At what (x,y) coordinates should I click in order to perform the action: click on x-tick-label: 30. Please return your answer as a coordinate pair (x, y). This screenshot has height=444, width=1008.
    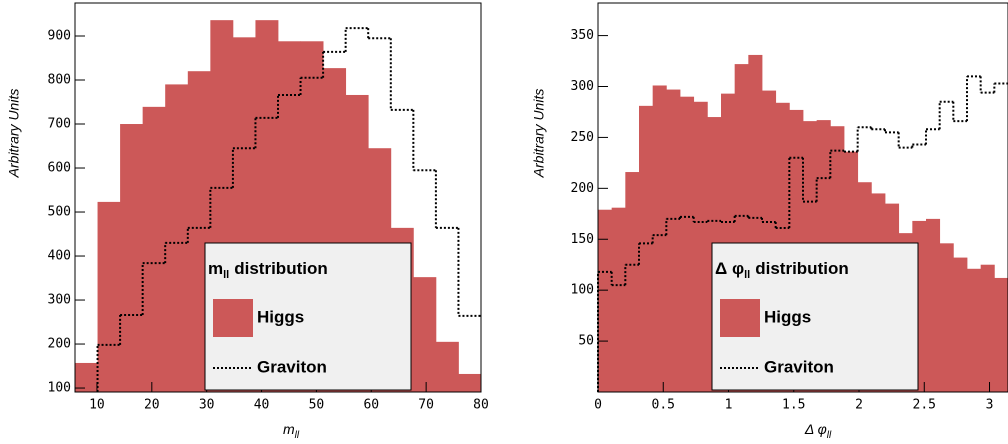
    Looking at the image, I should click on (207, 405).